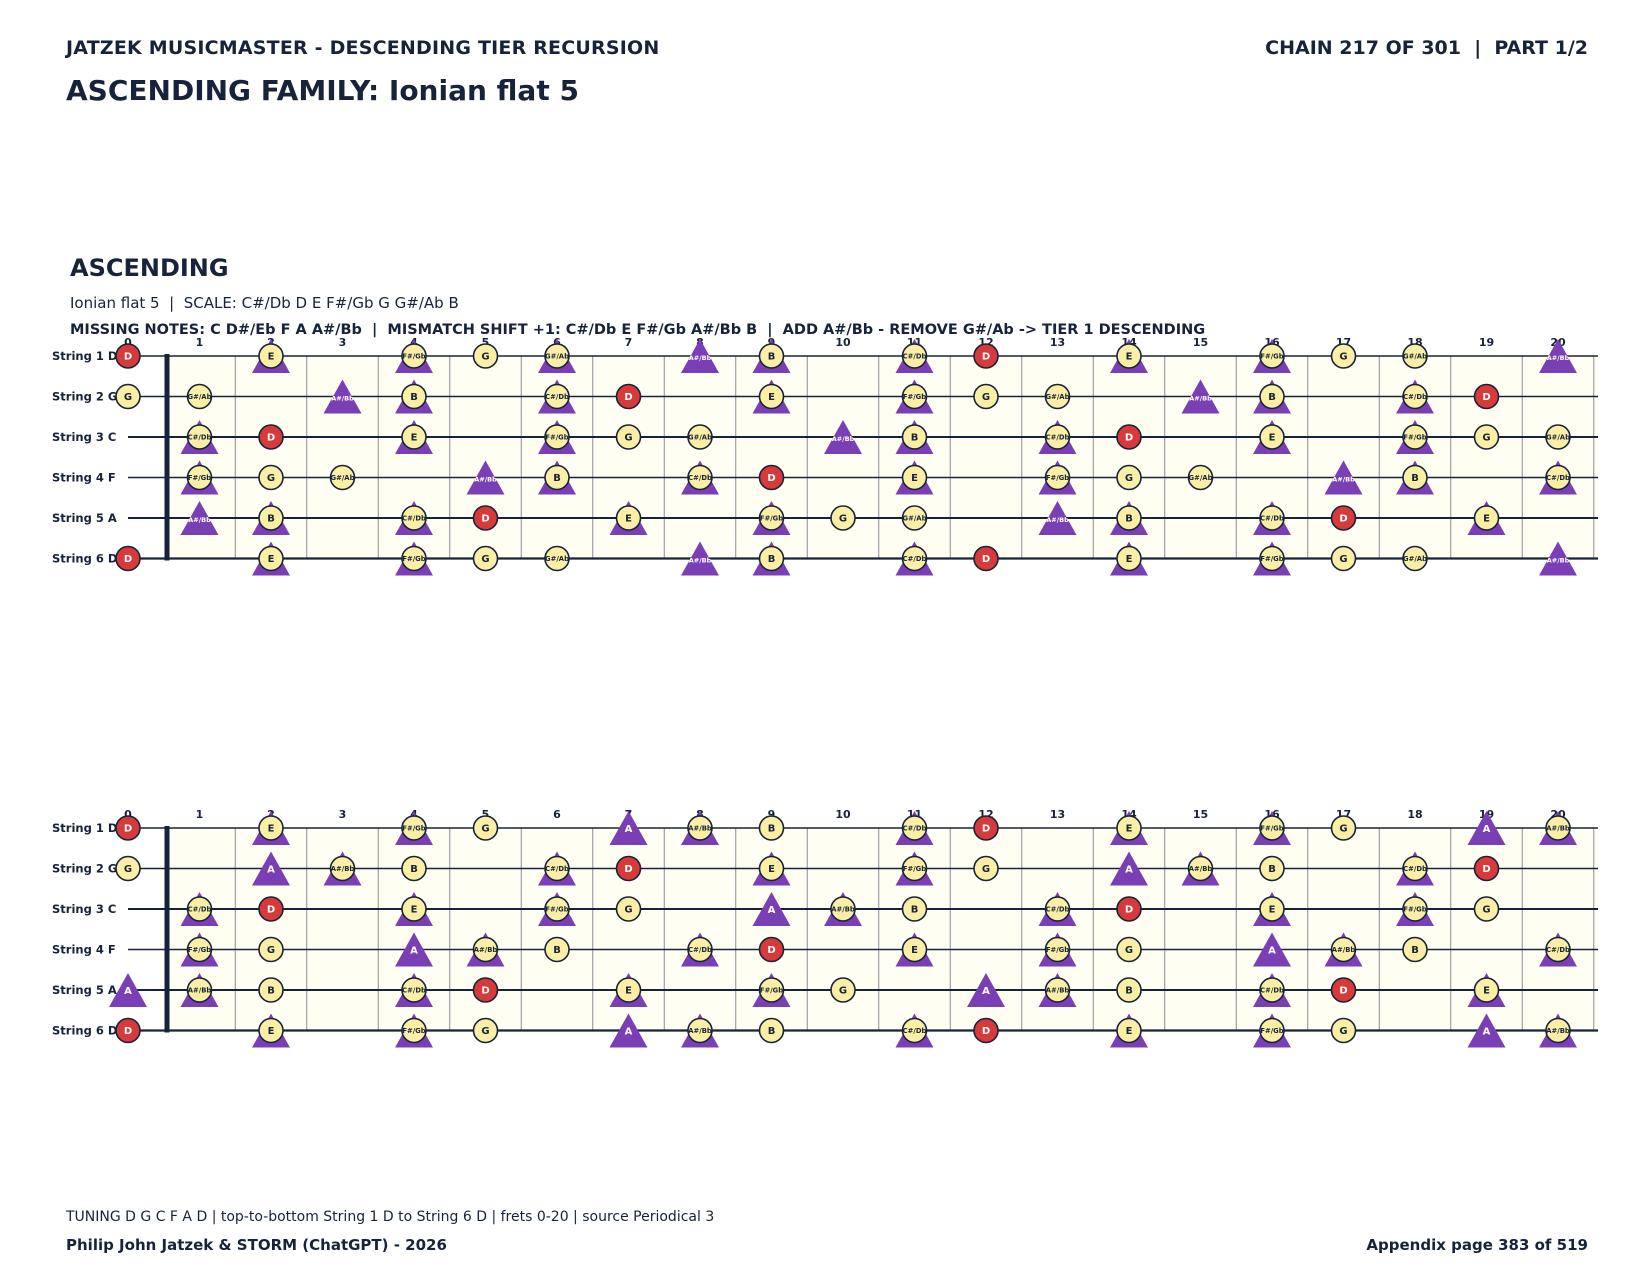  What do you see at coordinates (1057, 342) in the screenshot?
I see `fret-number: 13` at bounding box center [1057, 342].